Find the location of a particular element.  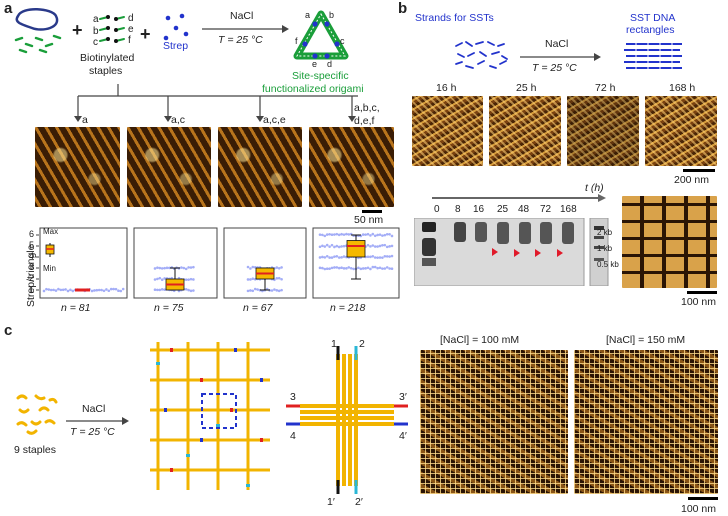

port-3: 3 is located at coordinates (293, 397).